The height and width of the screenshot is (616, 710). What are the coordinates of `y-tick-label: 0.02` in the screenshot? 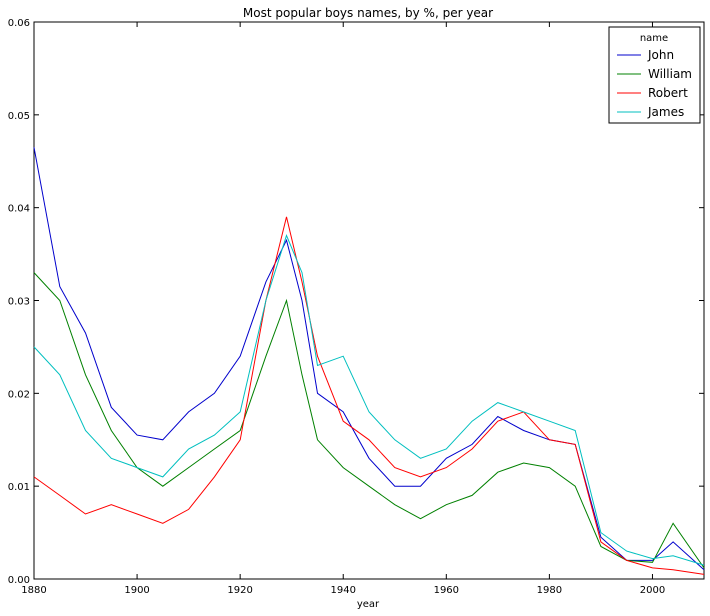 It's located at (19, 394).